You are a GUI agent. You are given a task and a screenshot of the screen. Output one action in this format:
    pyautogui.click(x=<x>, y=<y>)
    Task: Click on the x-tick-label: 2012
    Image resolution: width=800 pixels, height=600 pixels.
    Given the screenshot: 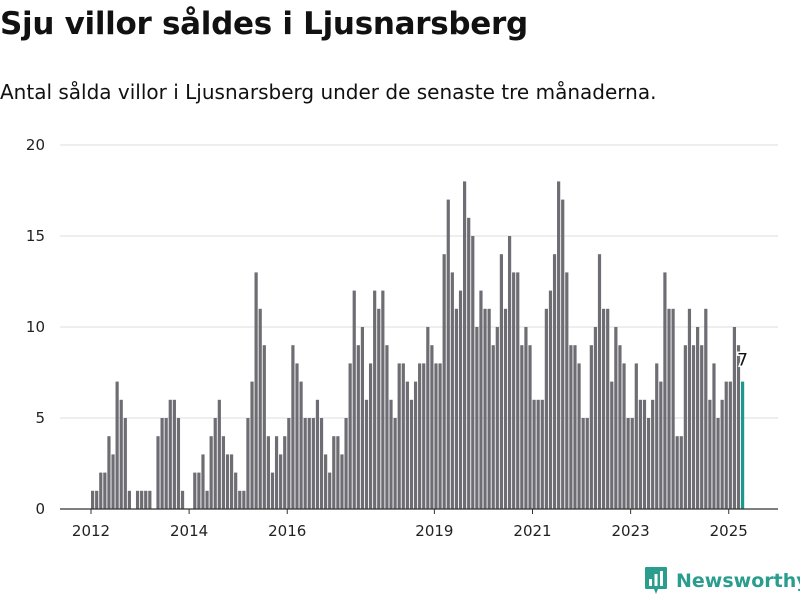 What is the action you would take?
    pyautogui.click(x=91, y=531)
    